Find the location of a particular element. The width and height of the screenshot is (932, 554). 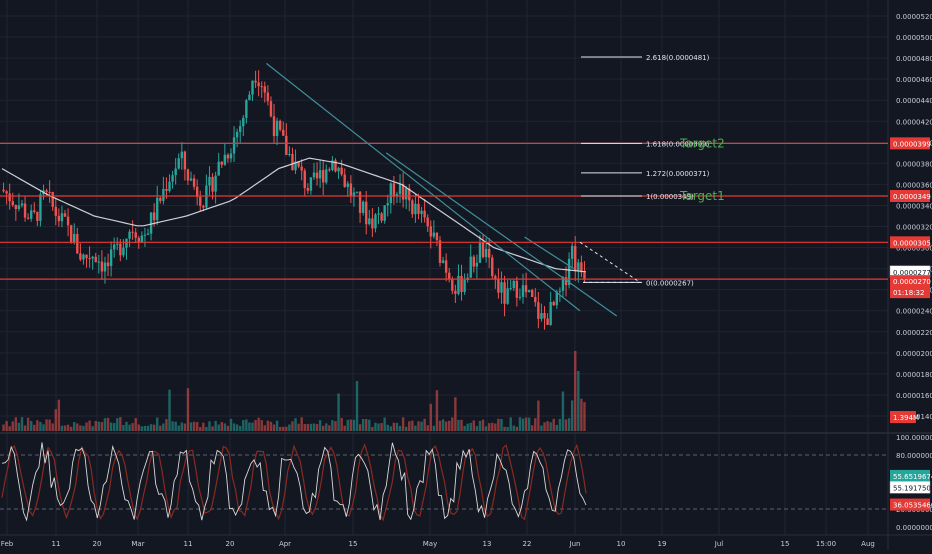

price-axis-tick-label: 0.0000520 is located at coordinates (914, 17).